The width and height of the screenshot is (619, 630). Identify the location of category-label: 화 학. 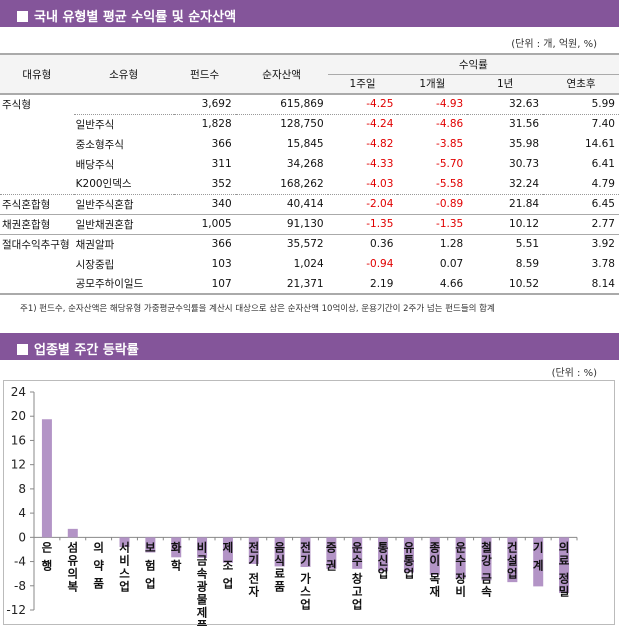
(176, 556).